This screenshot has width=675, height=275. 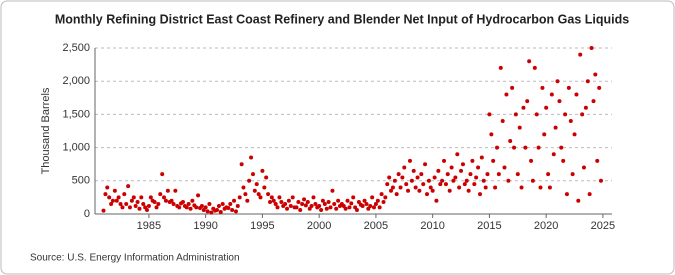 What do you see at coordinates (432, 226) in the screenshot?
I see `x-tick-label: 2010` at bounding box center [432, 226].